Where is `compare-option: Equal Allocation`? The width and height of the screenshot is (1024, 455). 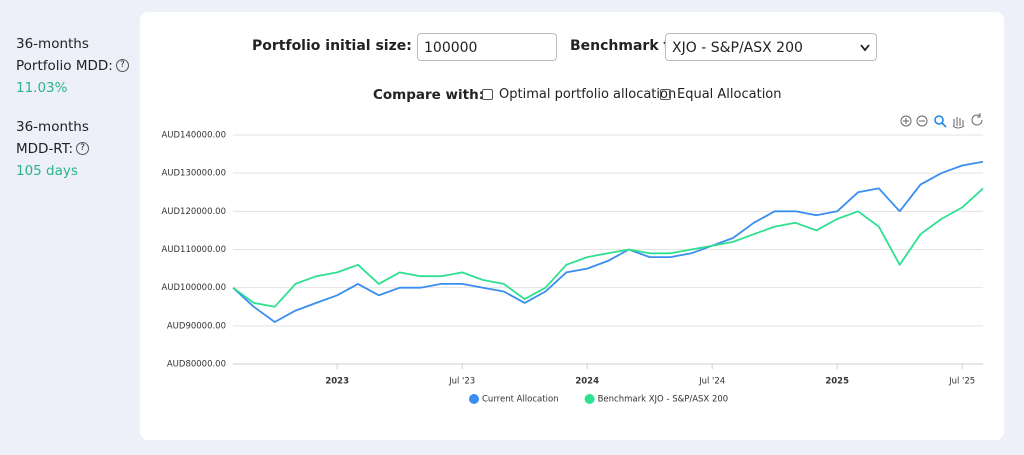 compare-option: Equal Allocation is located at coordinates (721, 94).